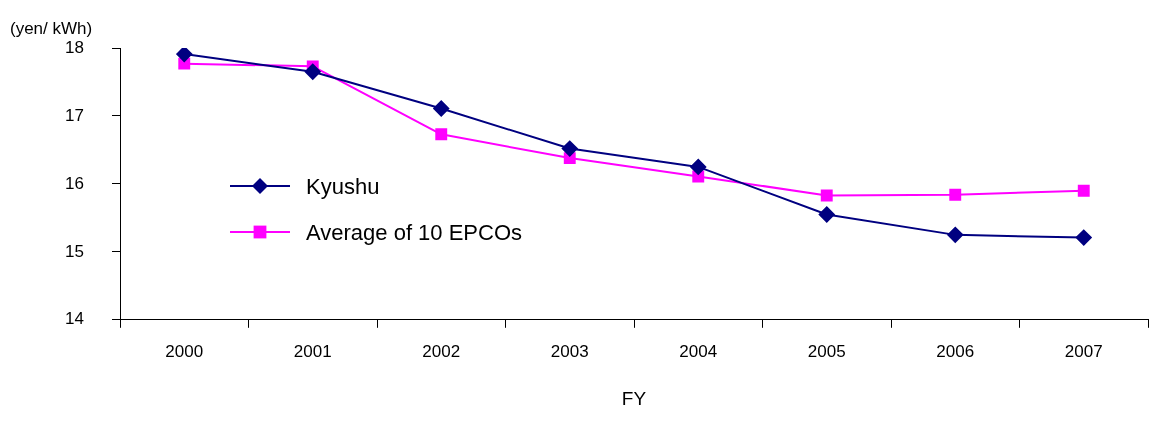 The image size is (1165, 423). I want to click on x-tick-label: 2007, so click(1083, 351).